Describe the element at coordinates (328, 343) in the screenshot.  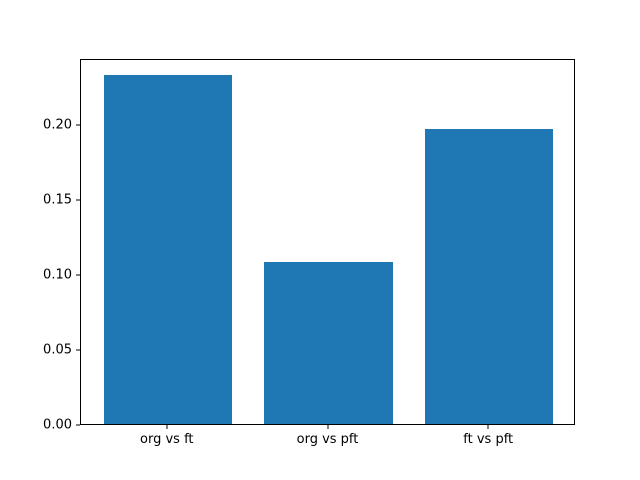
I see `bar-org-vs-pft` at that location.